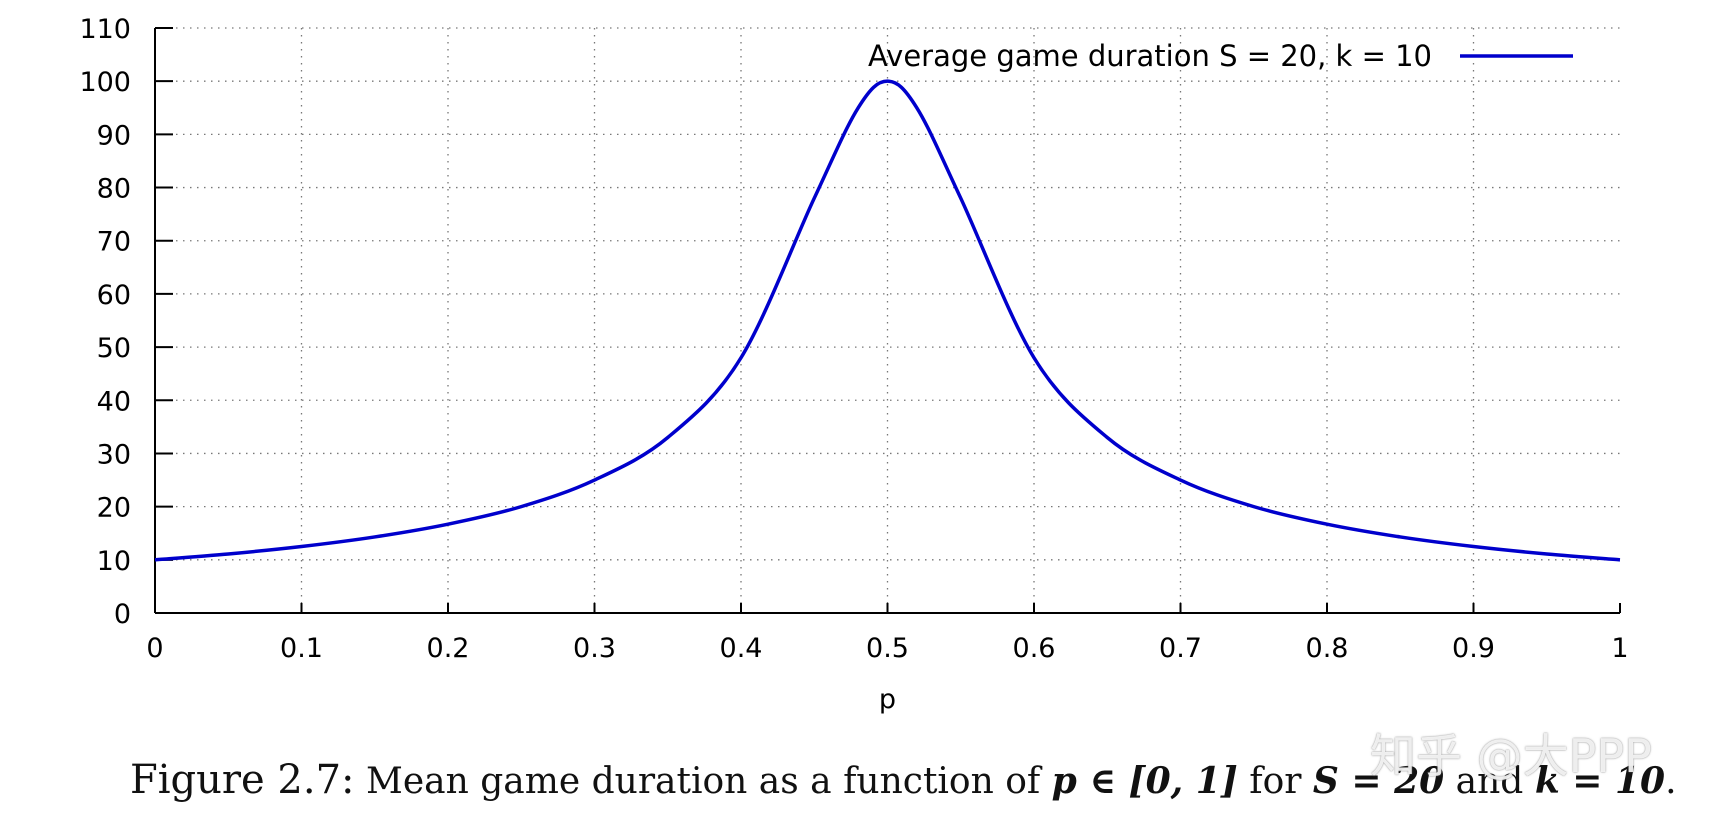 The image size is (1717, 813). I want to click on legend-entry-label: Average game duration S = 20, k = 10, so click(1150, 56).